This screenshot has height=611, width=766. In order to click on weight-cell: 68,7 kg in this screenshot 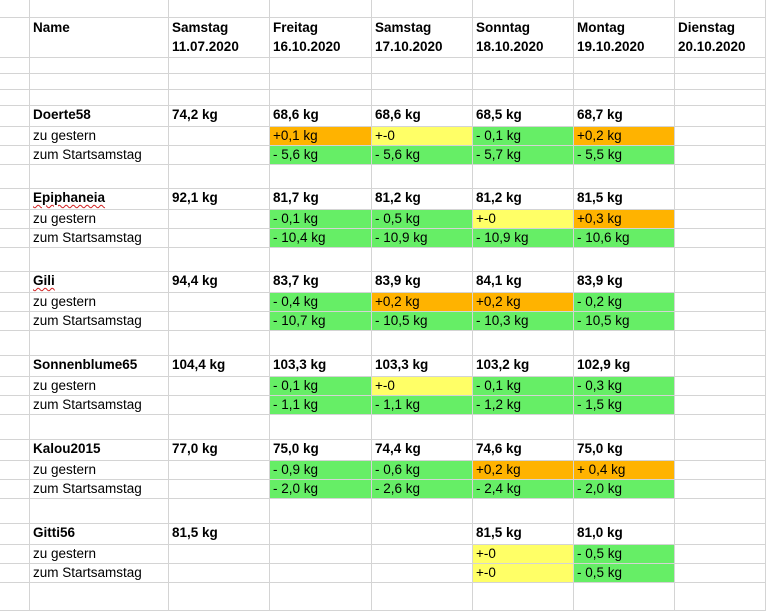, I will do `click(624, 116)`.